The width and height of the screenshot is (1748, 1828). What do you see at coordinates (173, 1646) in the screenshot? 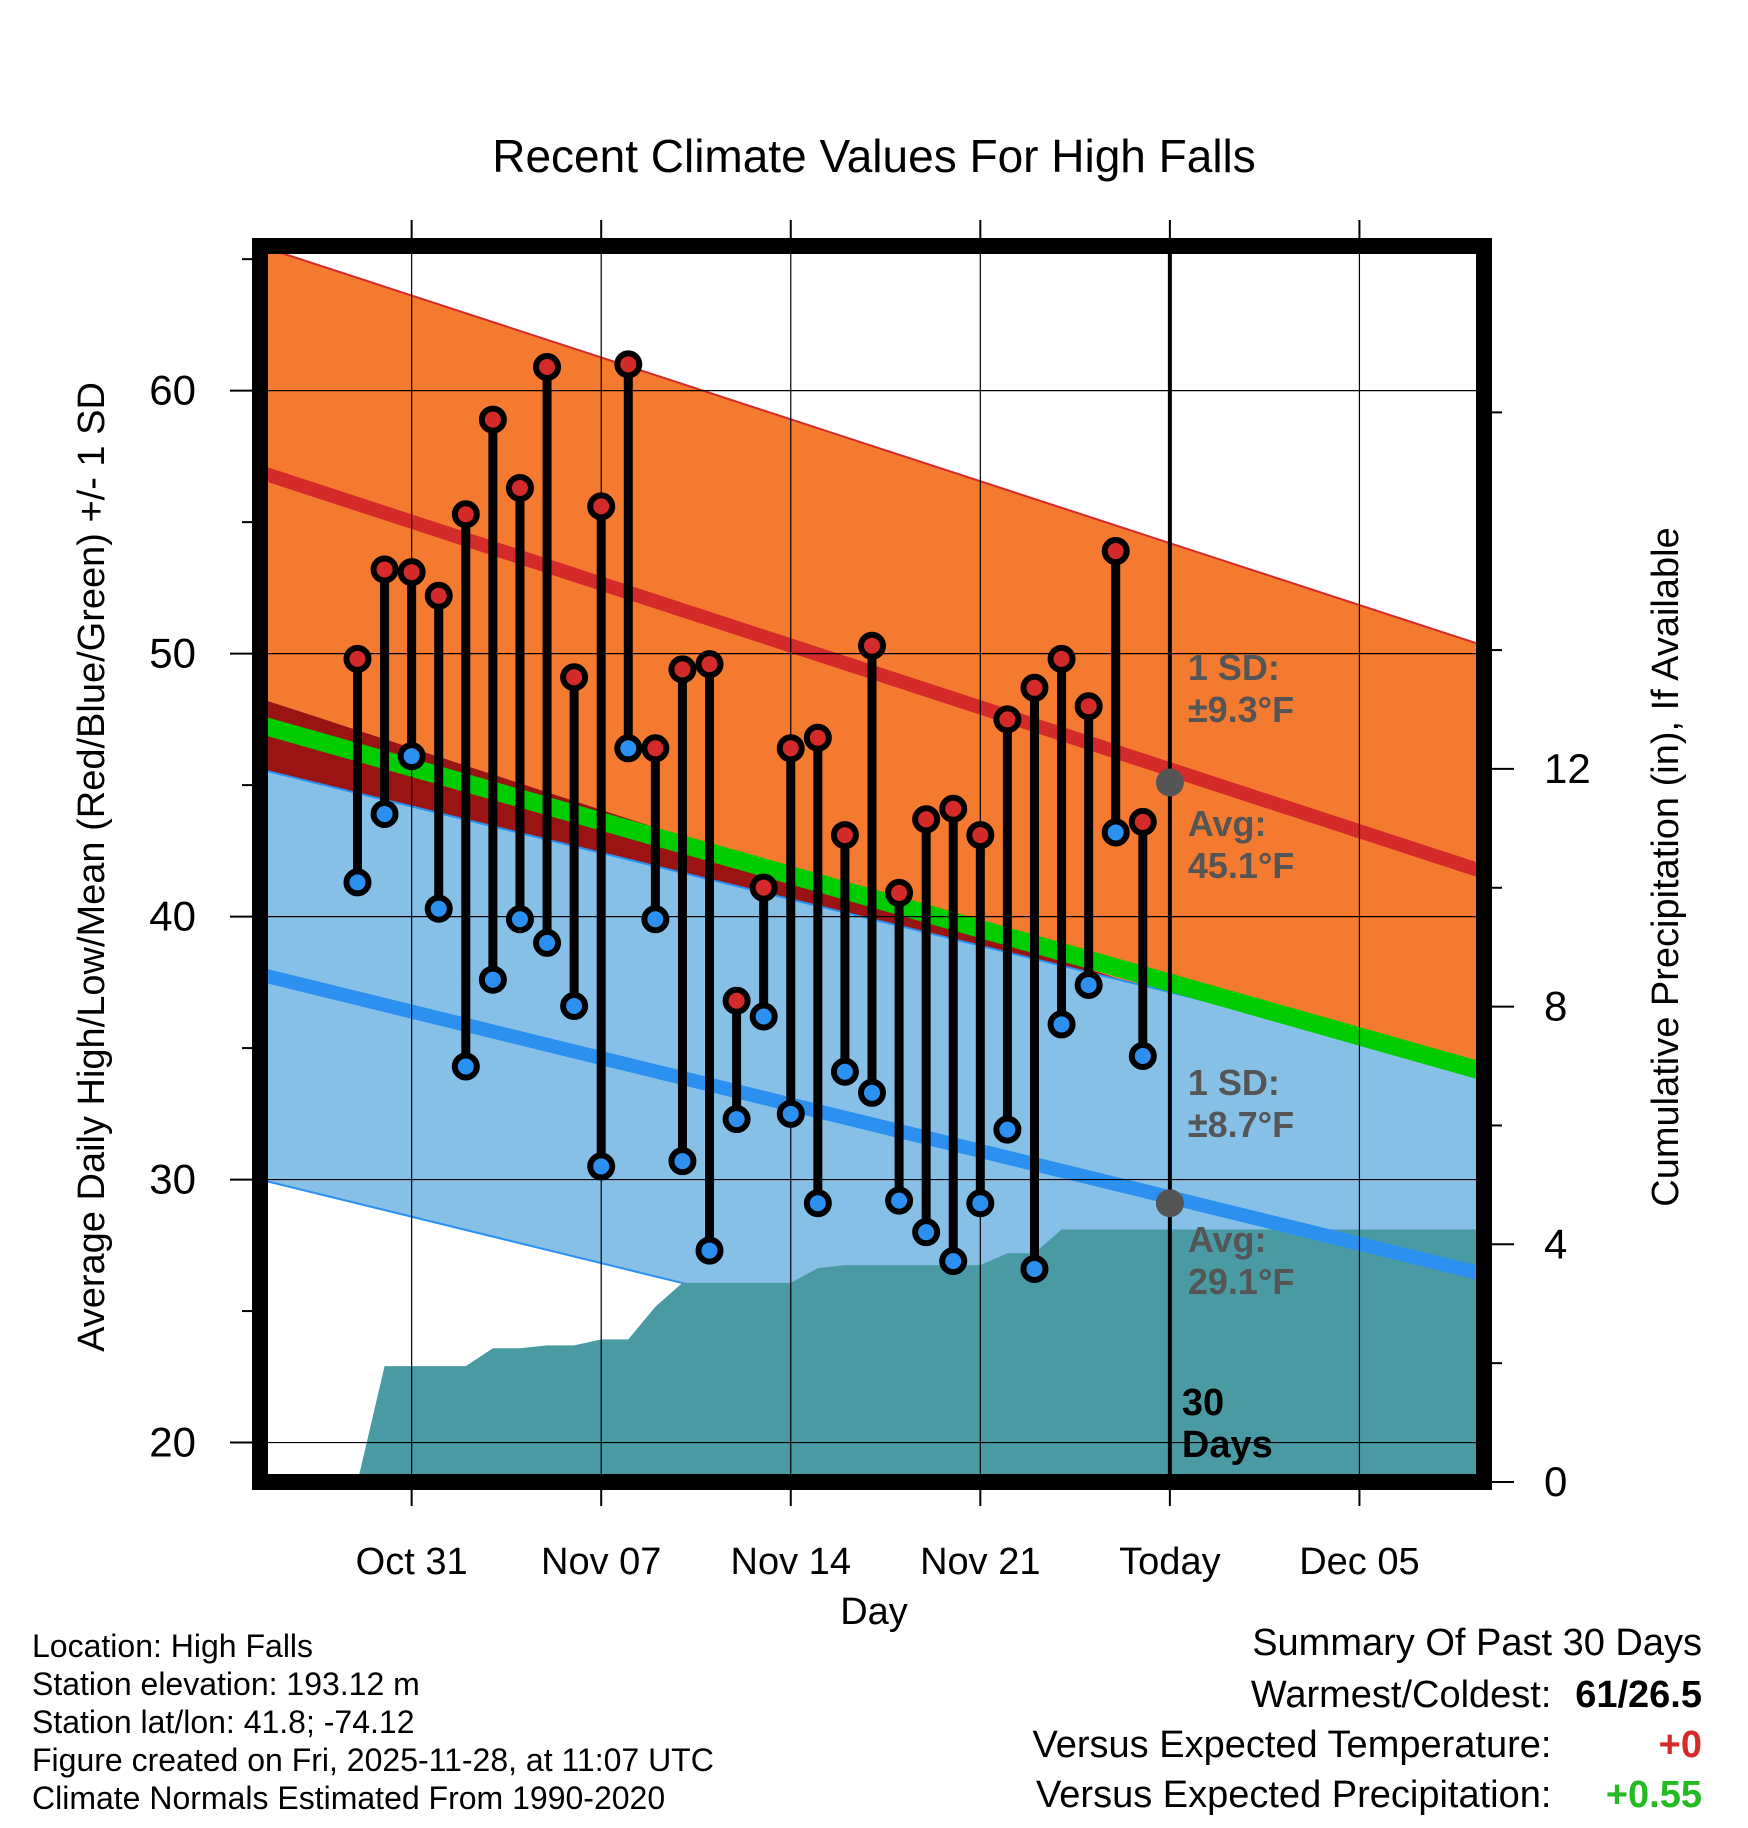
I see `location-text: Location: High Falls` at bounding box center [173, 1646].